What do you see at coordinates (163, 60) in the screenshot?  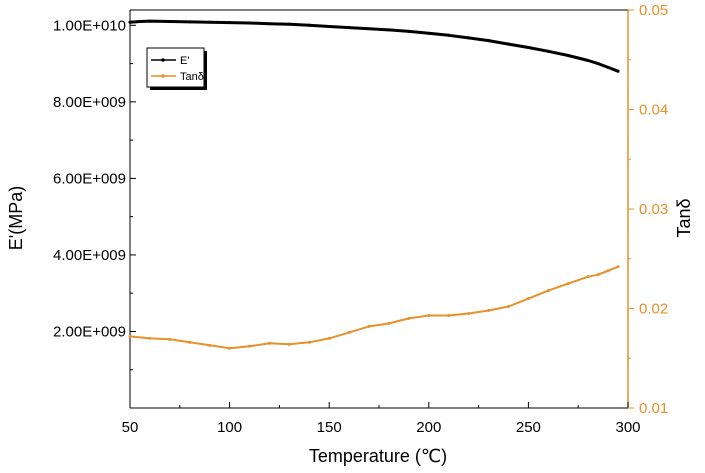 I see `legend-marker-e-prime` at bounding box center [163, 60].